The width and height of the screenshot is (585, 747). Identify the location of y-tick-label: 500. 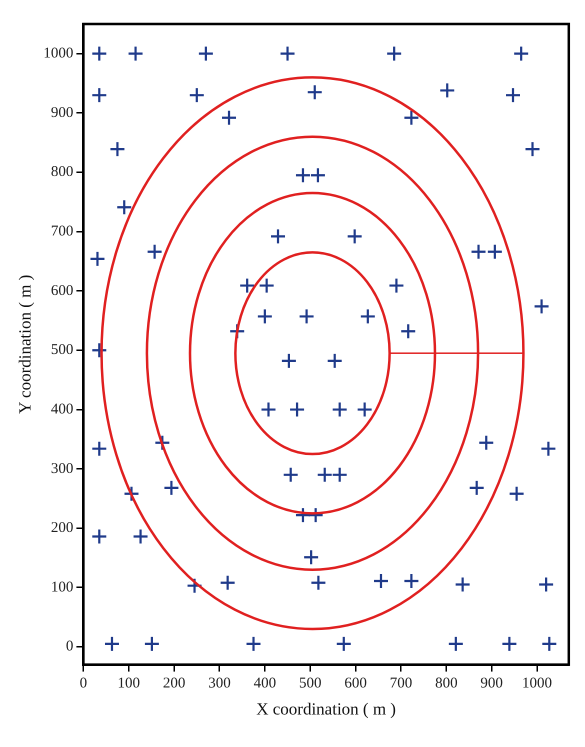
(62, 350).